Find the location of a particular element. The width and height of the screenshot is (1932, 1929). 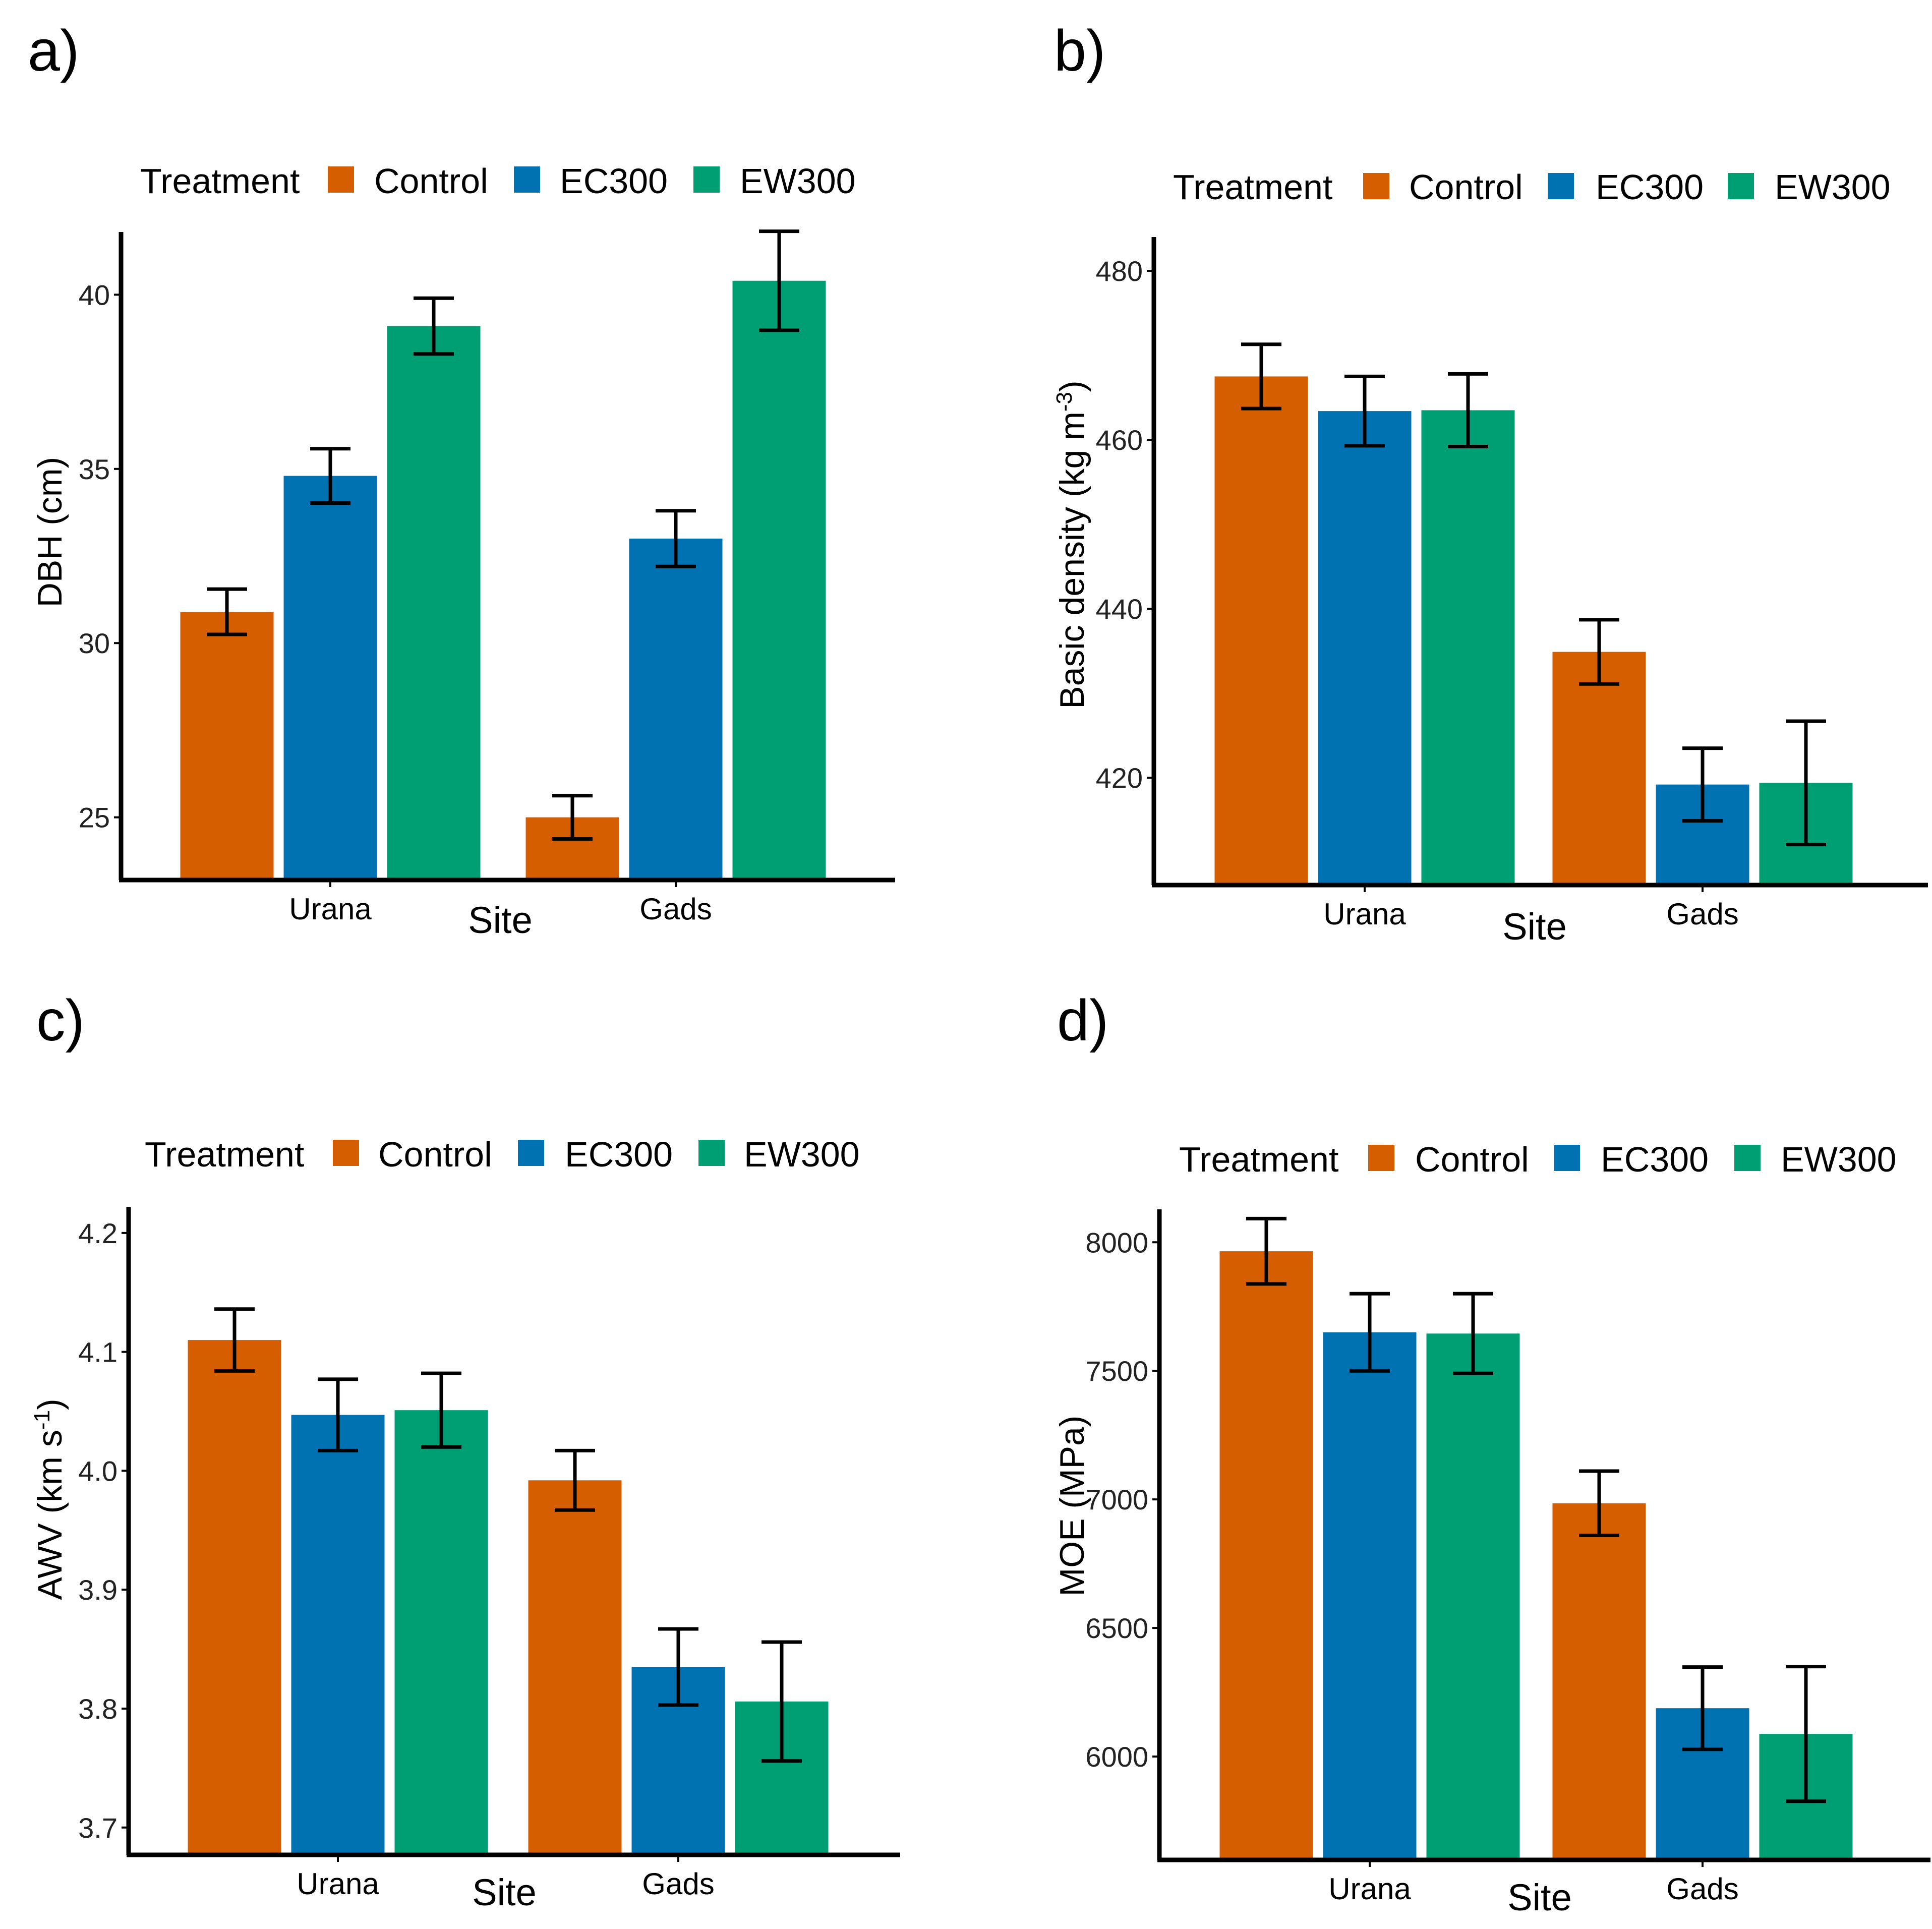

panel-label: d) is located at coordinates (1083, 1020).